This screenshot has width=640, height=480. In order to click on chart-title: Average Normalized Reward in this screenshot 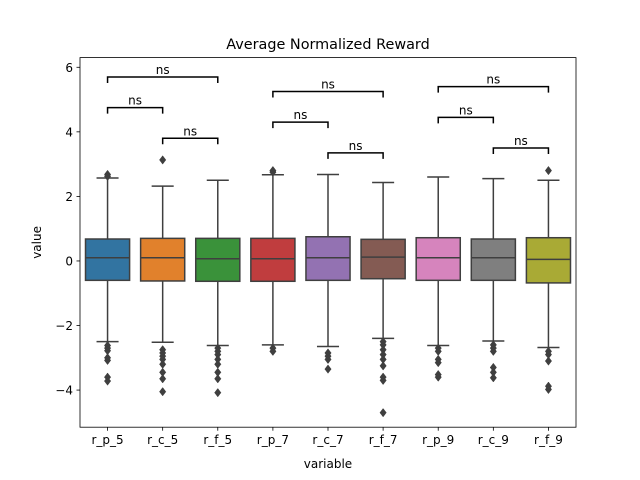, I will do `click(327, 45)`.